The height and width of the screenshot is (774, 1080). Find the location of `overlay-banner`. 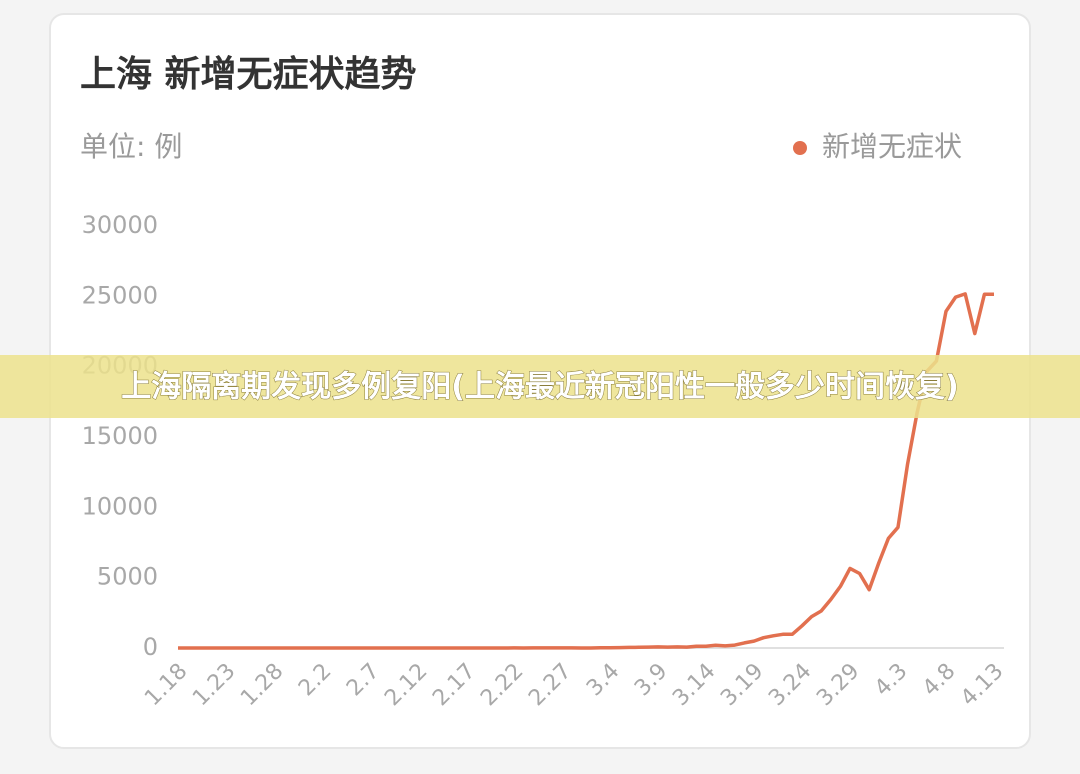

overlay-banner is located at coordinates (540, 386).